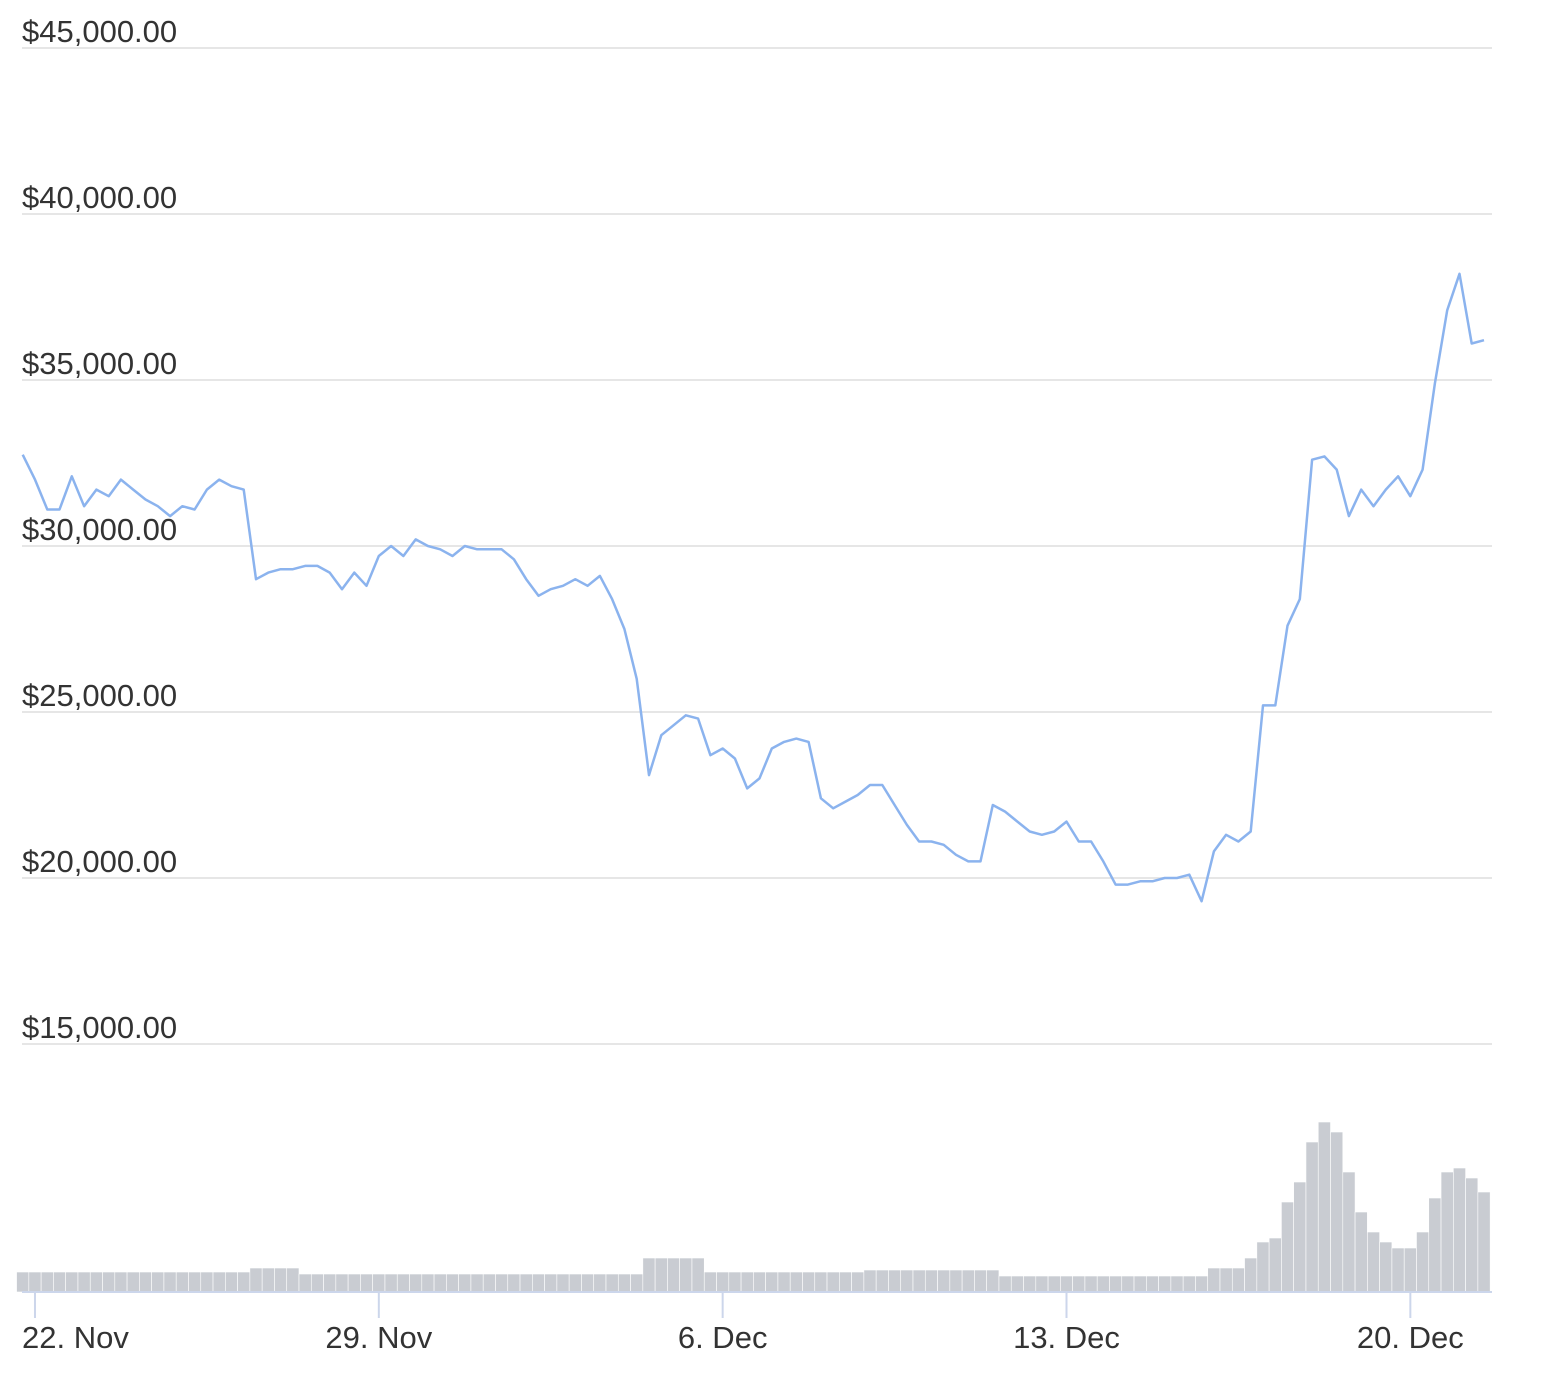 The width and height of the screenshot is (1546, 1382). Describe the element at coordinates (99, 31) in the screenshot. I see `y-tick-label: $45,000.00` at that location.